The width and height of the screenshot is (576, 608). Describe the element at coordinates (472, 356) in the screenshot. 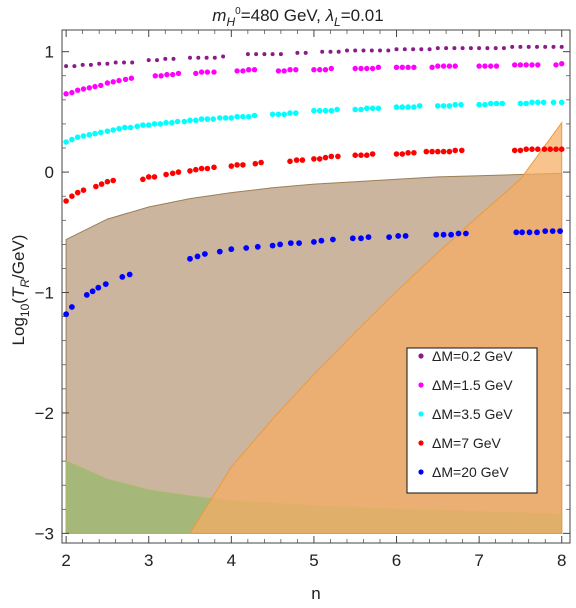

I see `legend-label: ΔM=0.2 GeV` at that location.